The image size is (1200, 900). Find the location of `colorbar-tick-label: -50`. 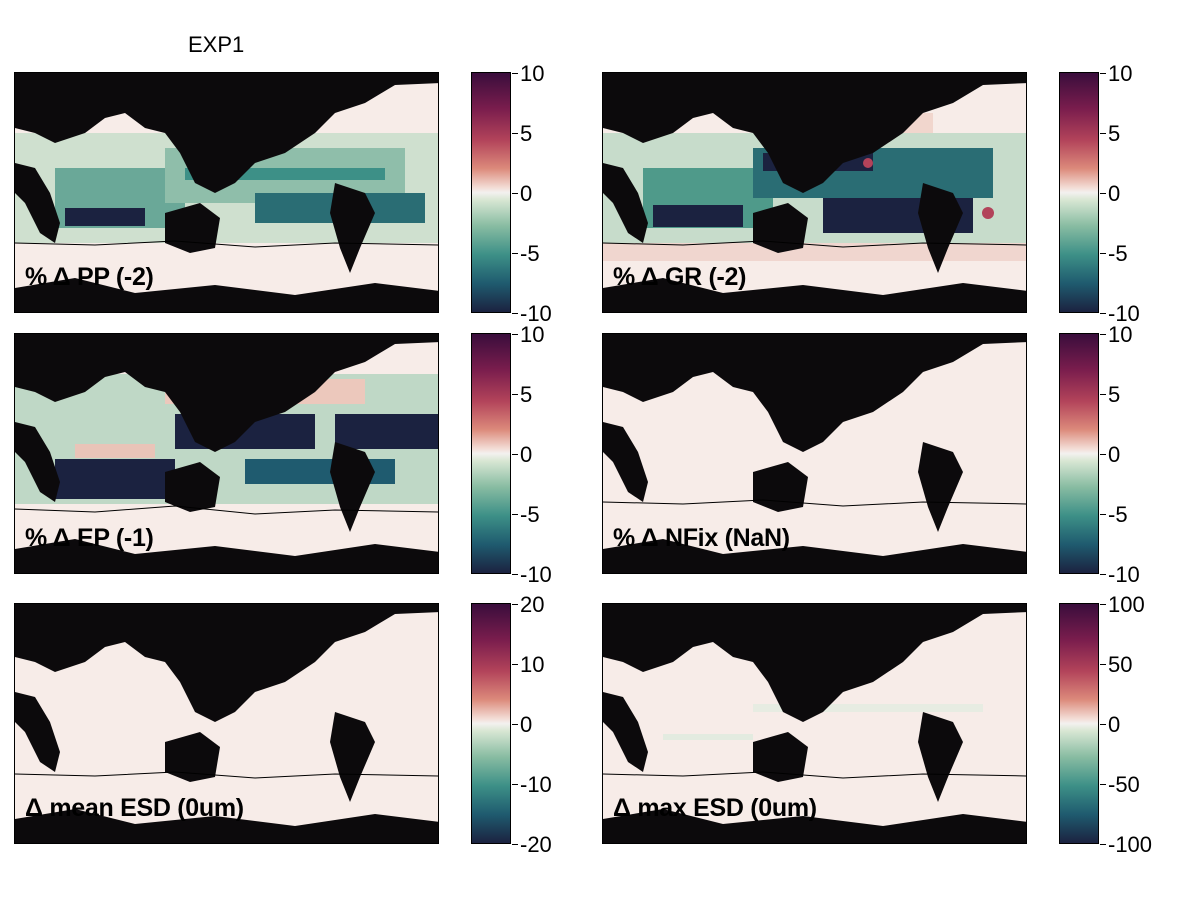

colorbar-tick-label: -50 is located at coordinates (1124, 784).